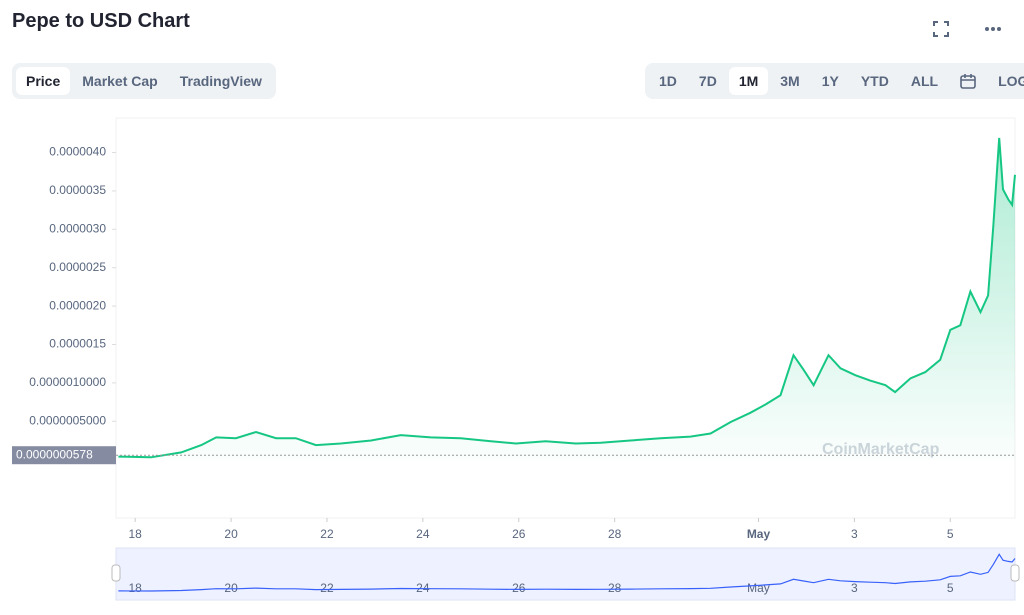  Describe the element at coordinates (120, 81) in the screenshot. I see `view-tab: Market Cap` at that location.